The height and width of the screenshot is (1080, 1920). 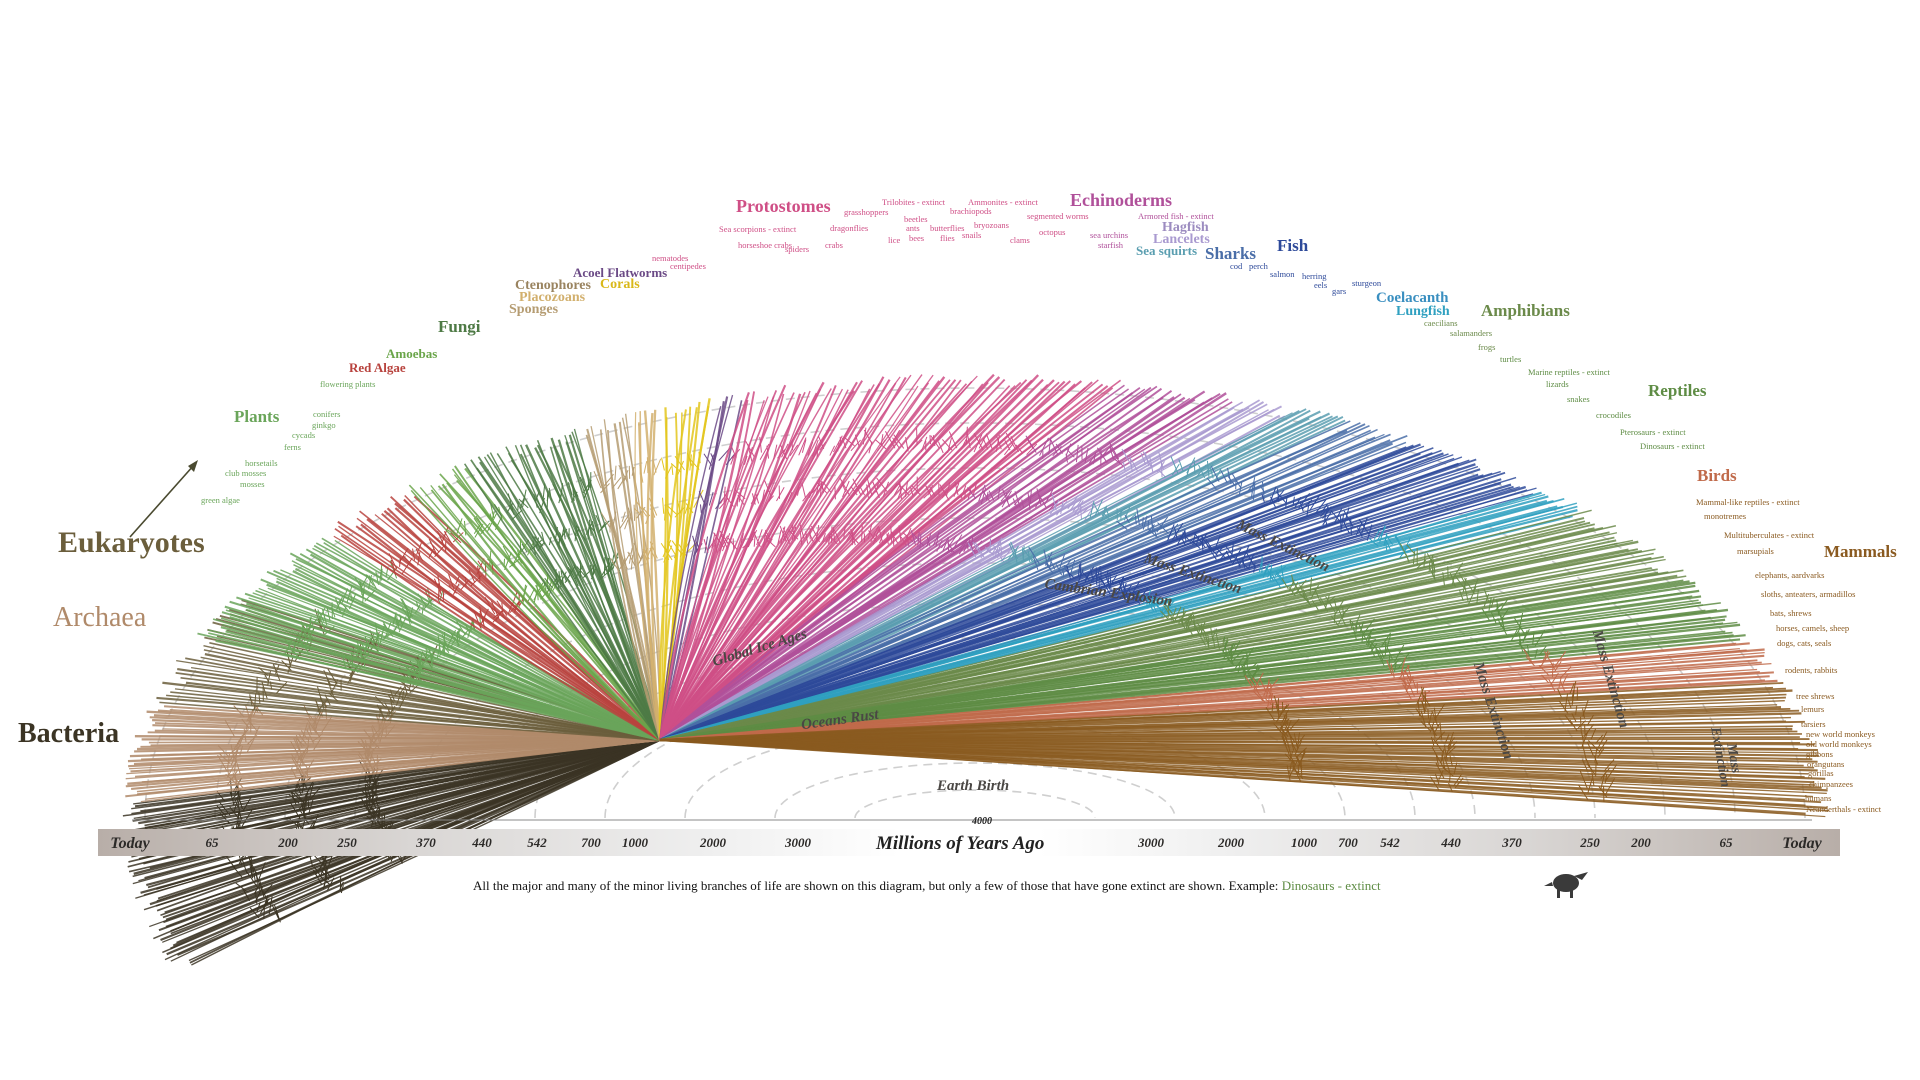 What do you see at coordinates (1748, 502) in the screenshot?
I see `mammal-taxon-label: Mammal-like reptiles - extinct` at bounding box center [1748, 502].